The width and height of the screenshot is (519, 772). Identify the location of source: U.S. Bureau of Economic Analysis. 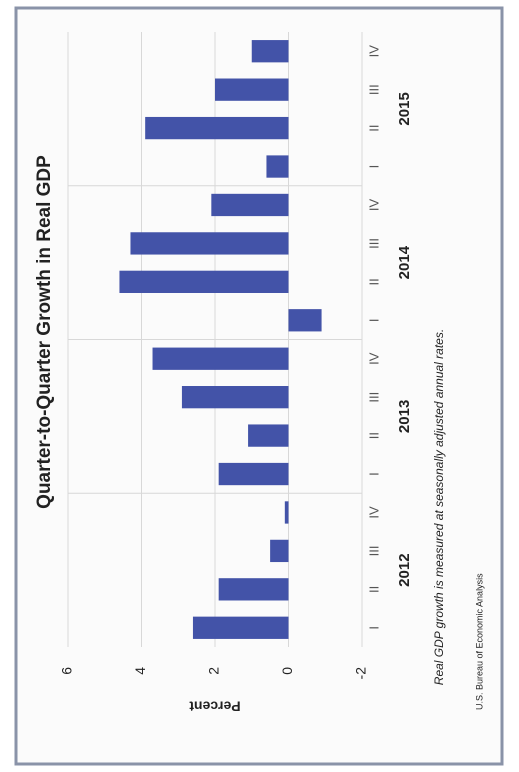
(479, 641).